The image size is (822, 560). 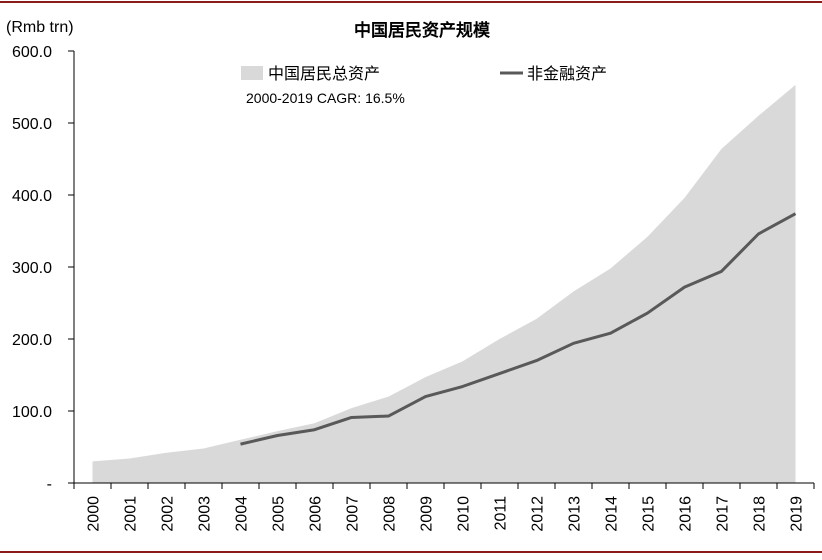 I want to click on y-tick-label: 100.0, so click(x=32, y=412).